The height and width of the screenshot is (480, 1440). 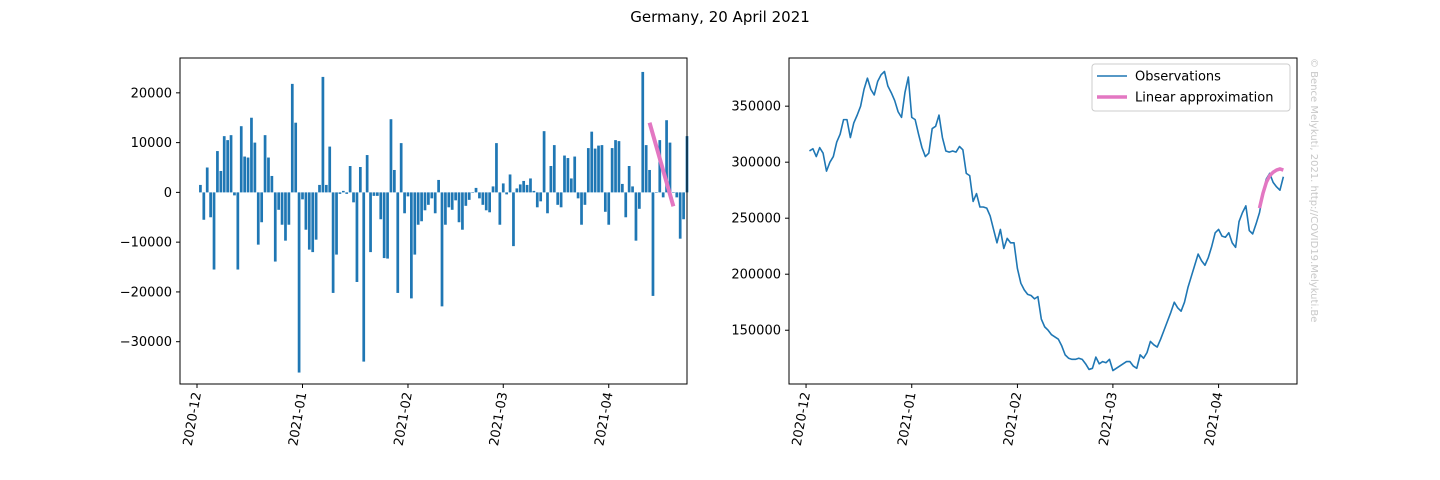 What do you see at coordinates (907, 419) in the screenshot?
I see `x-tick-label: 2021-01` at bounding box center [907, 419].